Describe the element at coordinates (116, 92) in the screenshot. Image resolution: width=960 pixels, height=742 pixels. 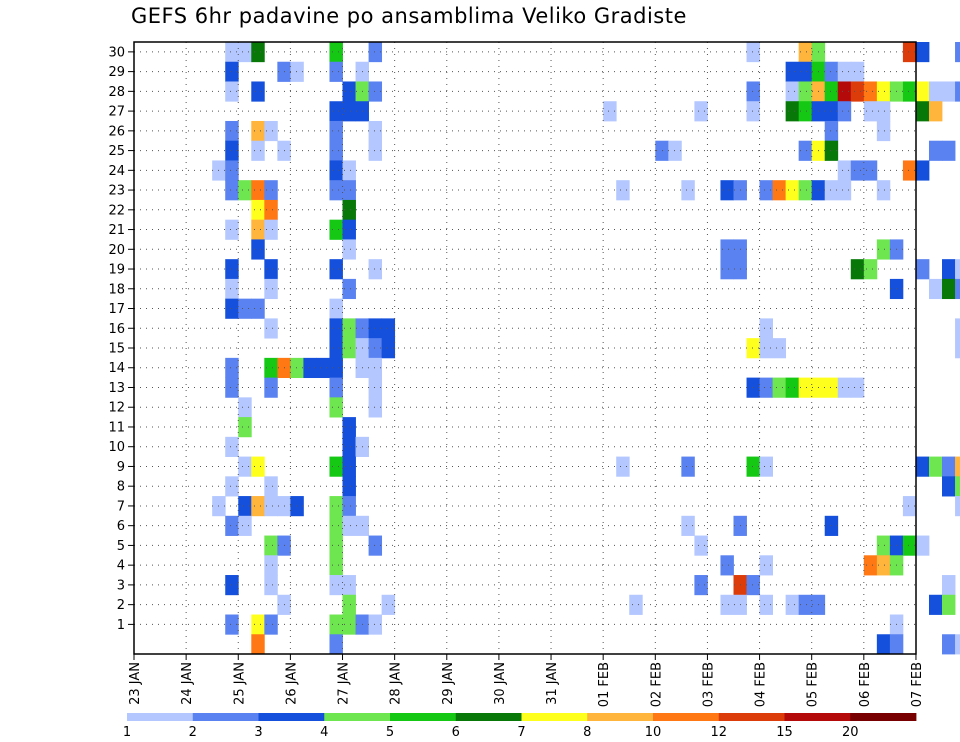
I see `y-tick-label: 28` at that location.